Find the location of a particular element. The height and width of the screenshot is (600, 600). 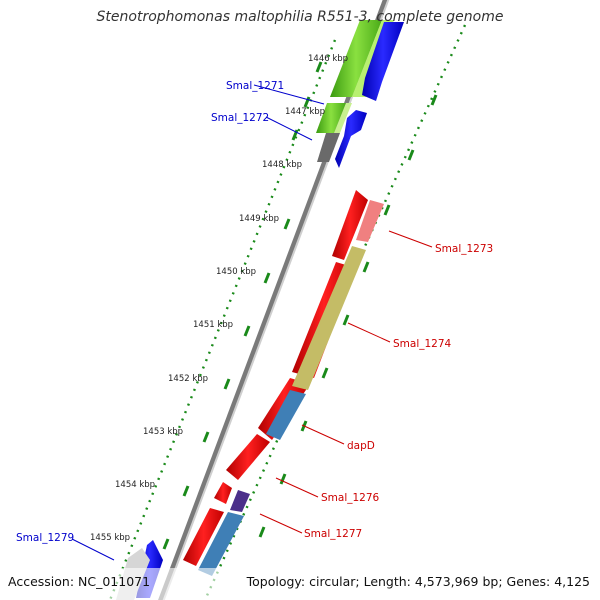

tick-label: 1446 kbp is located at coordinates (328, 59).